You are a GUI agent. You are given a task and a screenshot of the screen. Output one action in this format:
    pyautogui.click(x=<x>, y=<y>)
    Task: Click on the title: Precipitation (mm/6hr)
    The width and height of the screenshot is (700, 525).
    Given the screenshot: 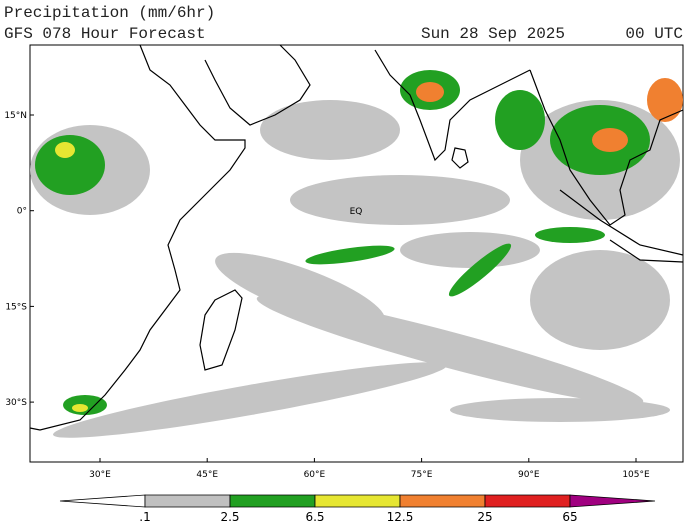 What is the action you would take?
    pyautogui.click(x=109, y=13)
    